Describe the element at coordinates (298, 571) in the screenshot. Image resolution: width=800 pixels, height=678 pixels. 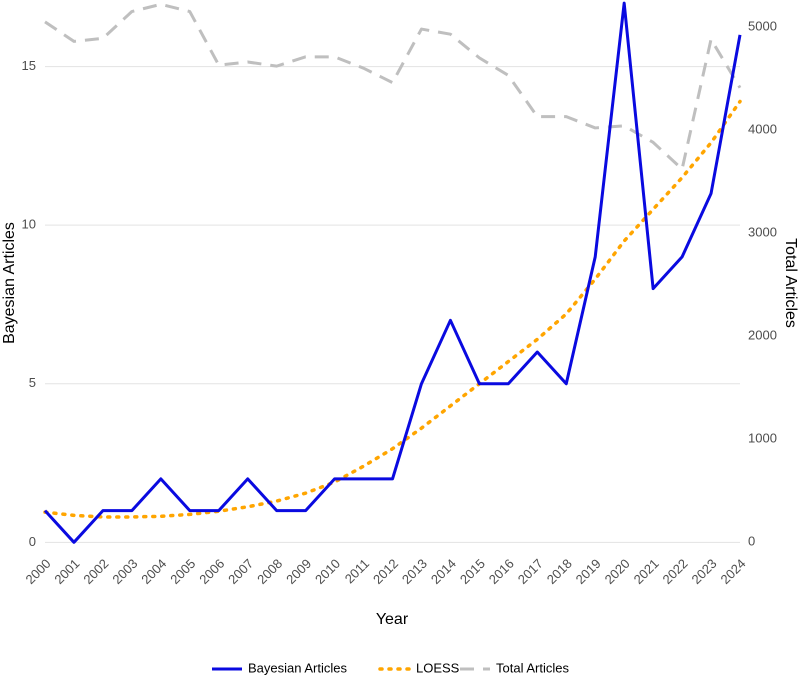
I see `x-tick-label: 2009` at that location.